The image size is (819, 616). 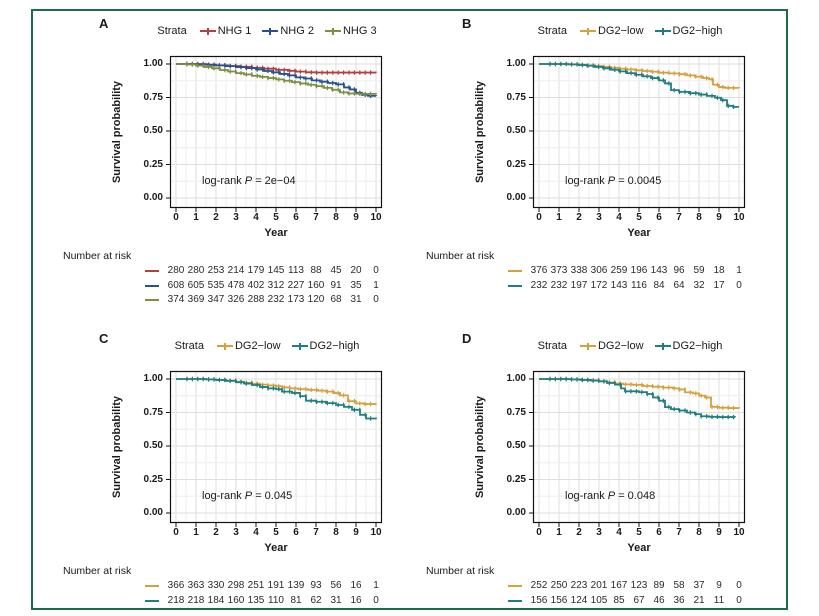 I want to click on risk-count: 330, so click(x=216, y=585).